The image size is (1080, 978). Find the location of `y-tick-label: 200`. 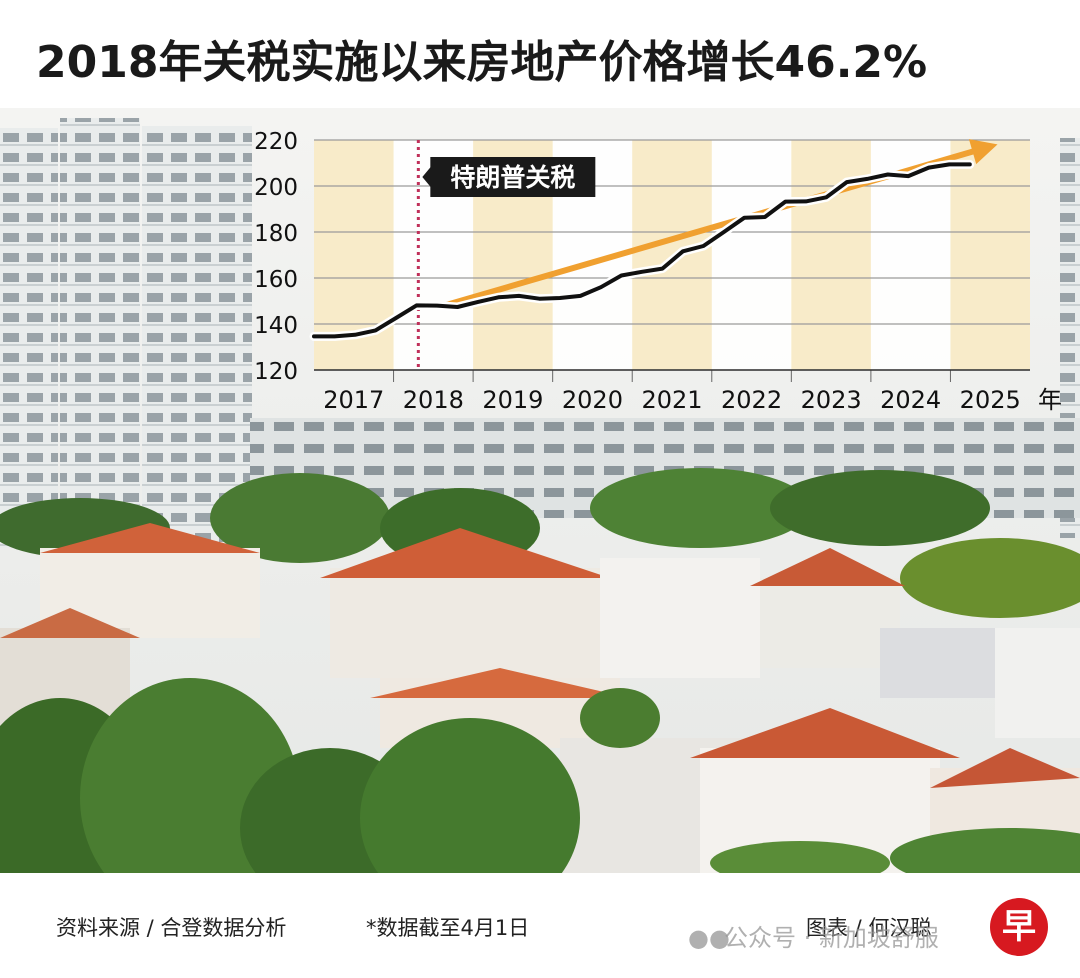

y-tick-label: 200 is located at coordinates (276, 188).